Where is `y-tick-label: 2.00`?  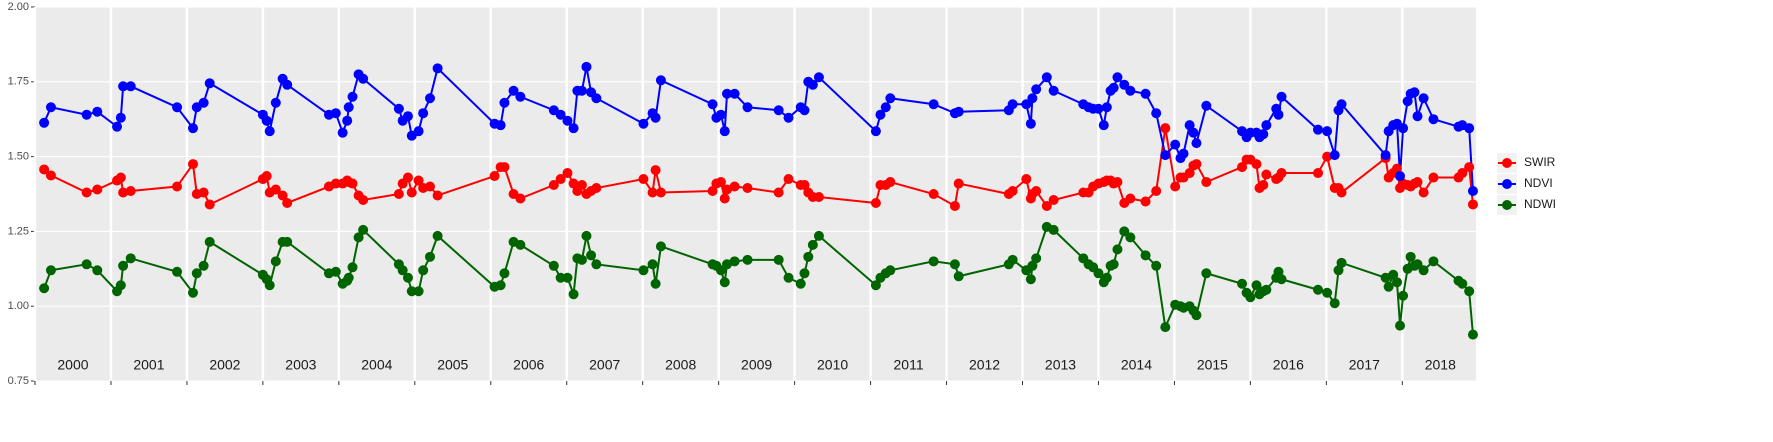 y-tick-label: 2.00 is located at coordinates (18, 7).